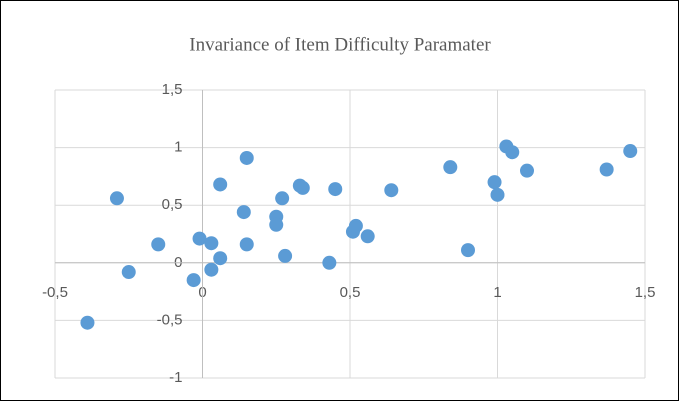 Image resolution: width=679 pixels, height=401 pixels. I want to click on chart-title: Invariance of Item Difficulty Paramater, so click(340, 44).